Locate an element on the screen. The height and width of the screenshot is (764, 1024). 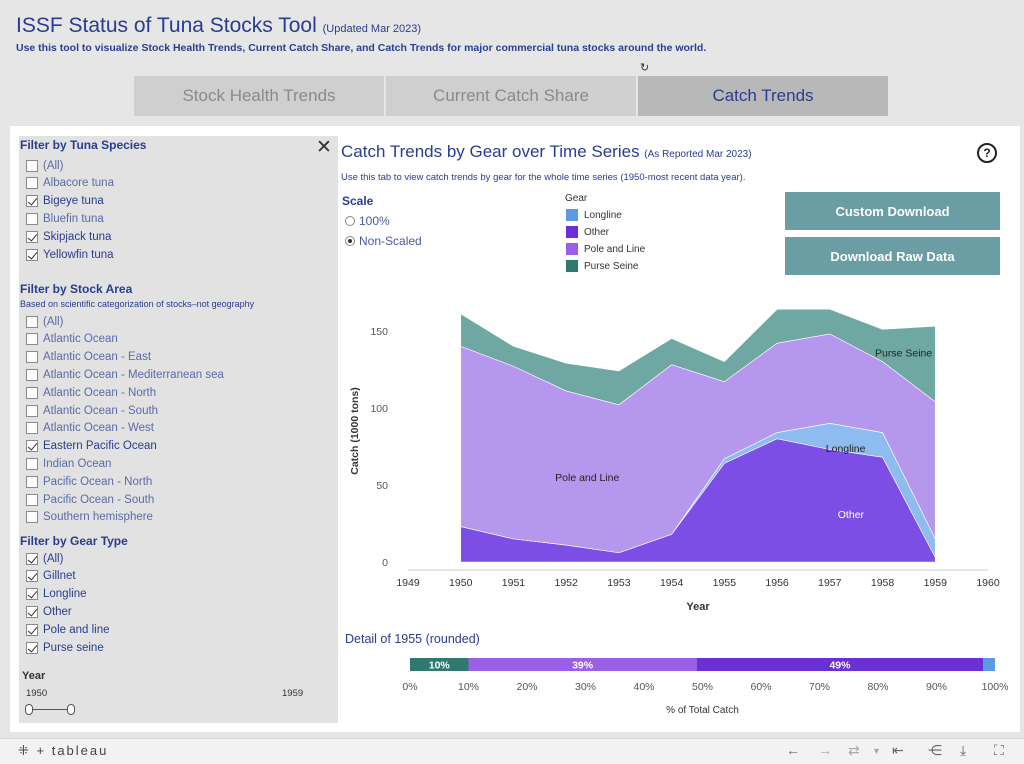
area-label: Longline is located at coordinates (846, 449).